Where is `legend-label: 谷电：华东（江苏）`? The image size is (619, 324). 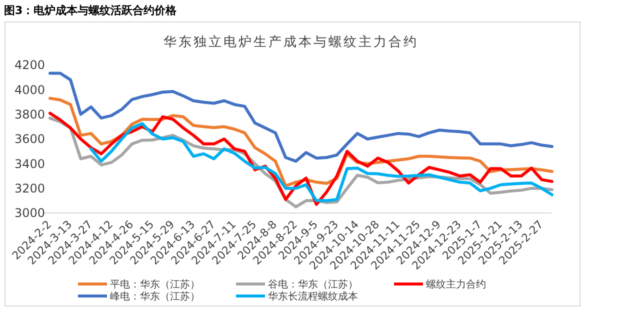
legend-label: 谷电：华东（江苏） is located at coordinates (313, 284).